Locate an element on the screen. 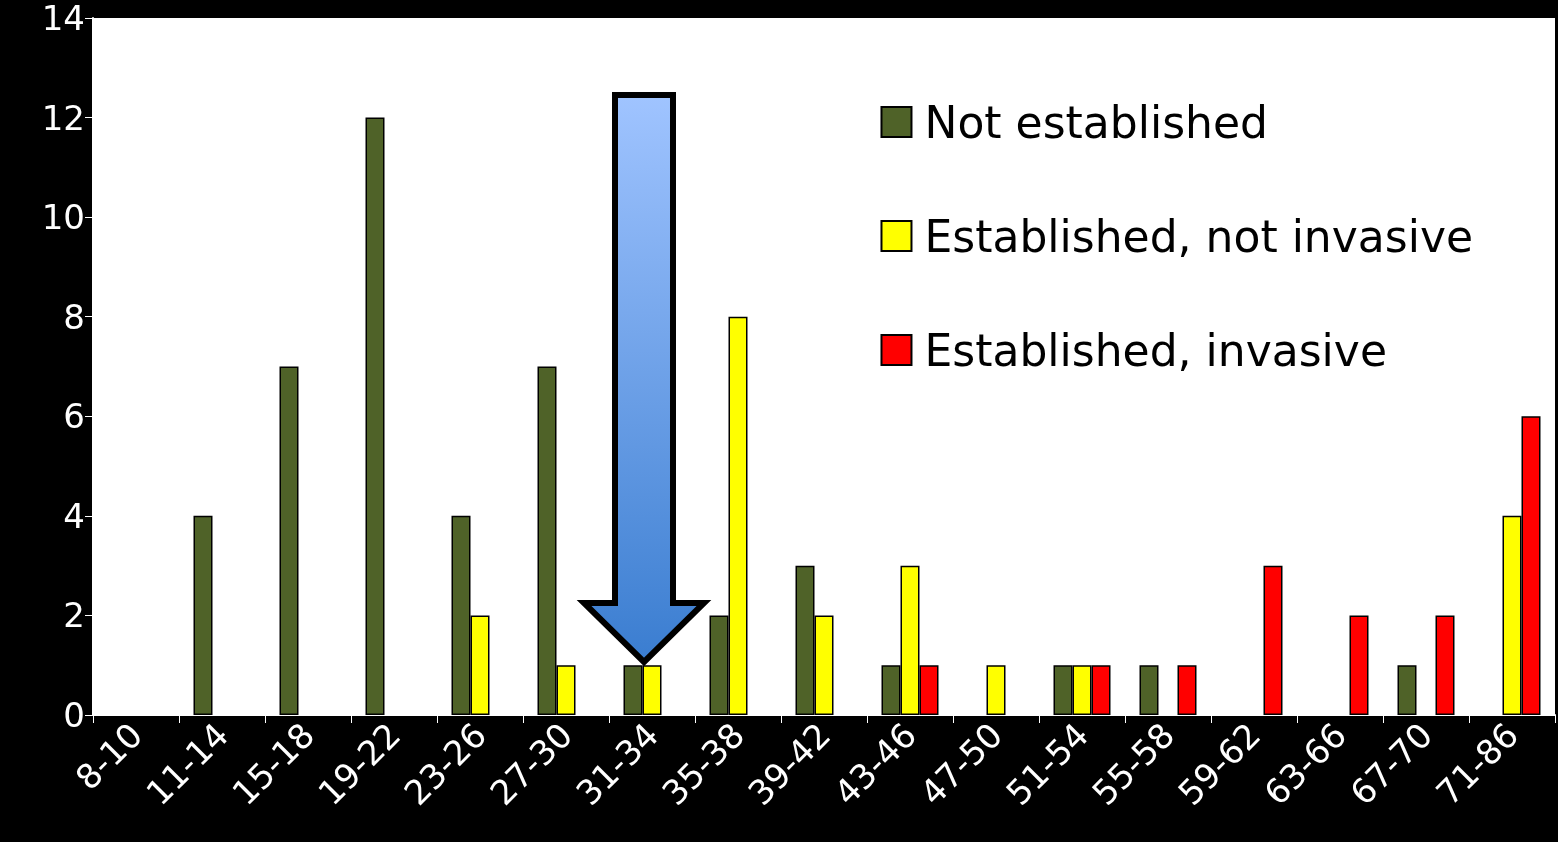  legend-label: Established, not invasive is located at coordinates (1199, 236).